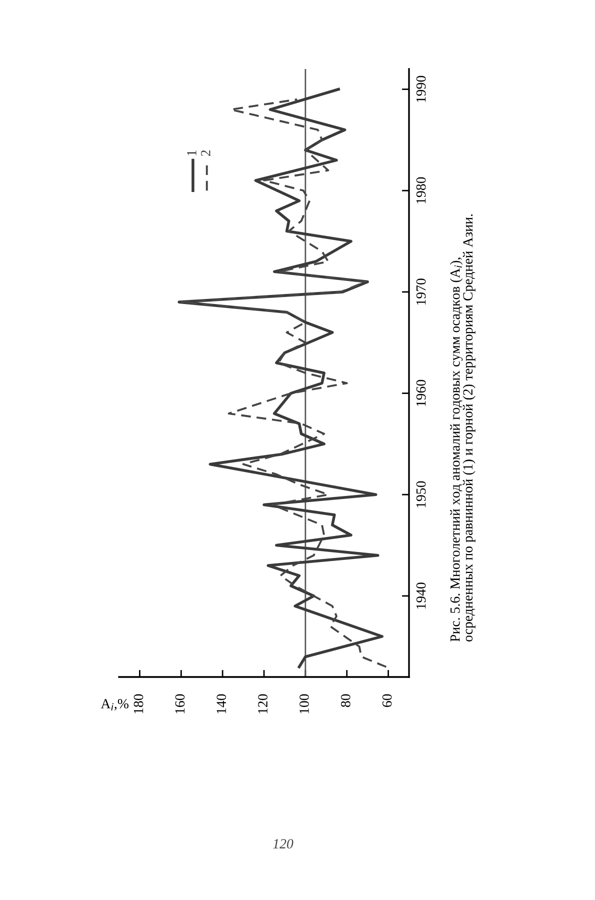  Describe the element at coordinates (191, 153) in the screenshot. I see `text: 1` at that location.